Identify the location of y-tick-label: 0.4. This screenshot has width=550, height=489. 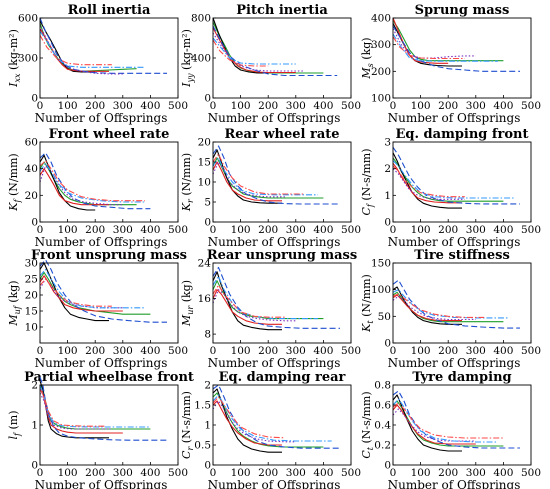
(382, 426).